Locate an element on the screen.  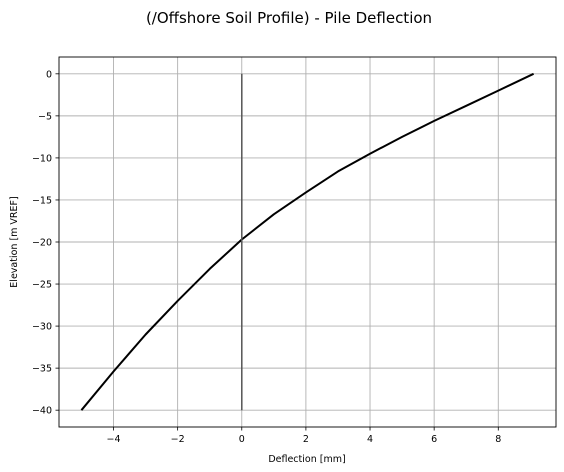
x-tick-label: 2 is located at coordinates (306, 439).